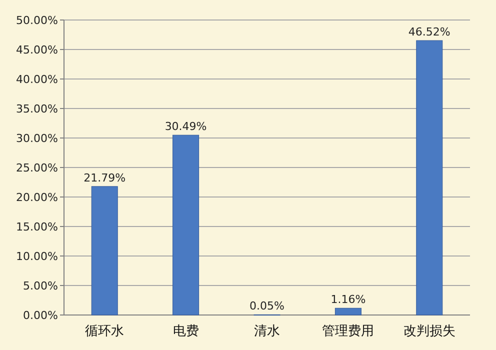 This screenshot has height=350, width=496. Describe the element at coordinates (40, 286) in the screenshot. I see `y-tick-label: 5.00%` at that location.